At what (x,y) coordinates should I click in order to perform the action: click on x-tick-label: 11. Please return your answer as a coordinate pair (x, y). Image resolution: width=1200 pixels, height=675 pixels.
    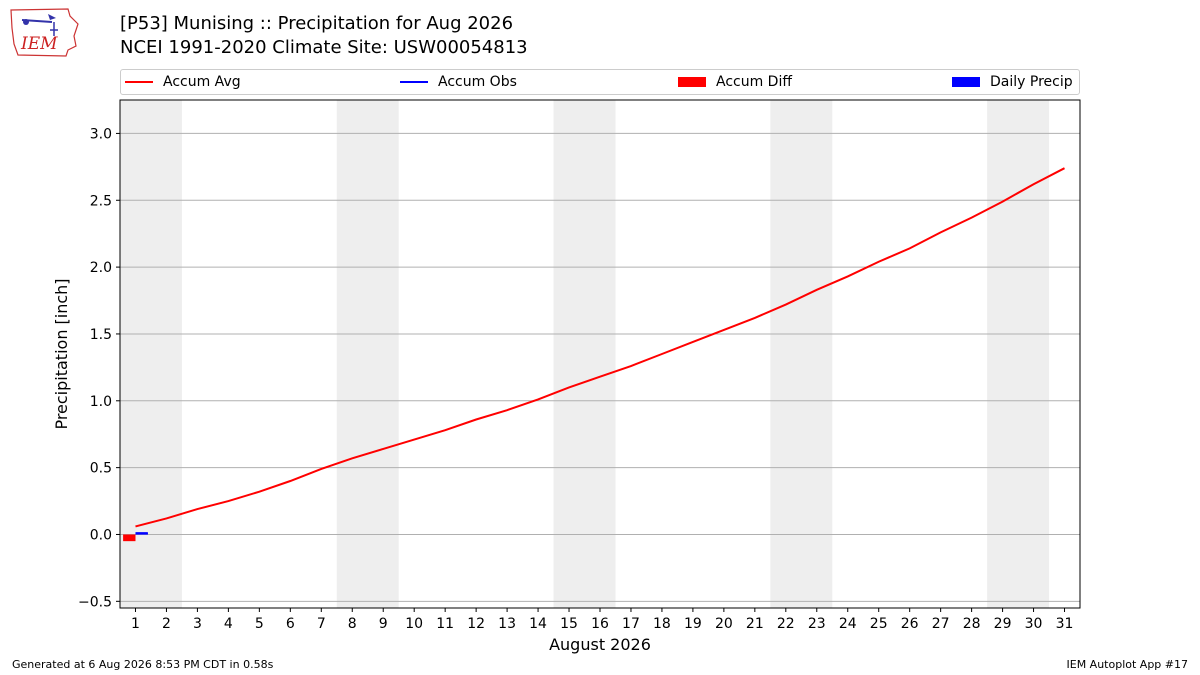
    Looking at the image, I should click on (445, 624).